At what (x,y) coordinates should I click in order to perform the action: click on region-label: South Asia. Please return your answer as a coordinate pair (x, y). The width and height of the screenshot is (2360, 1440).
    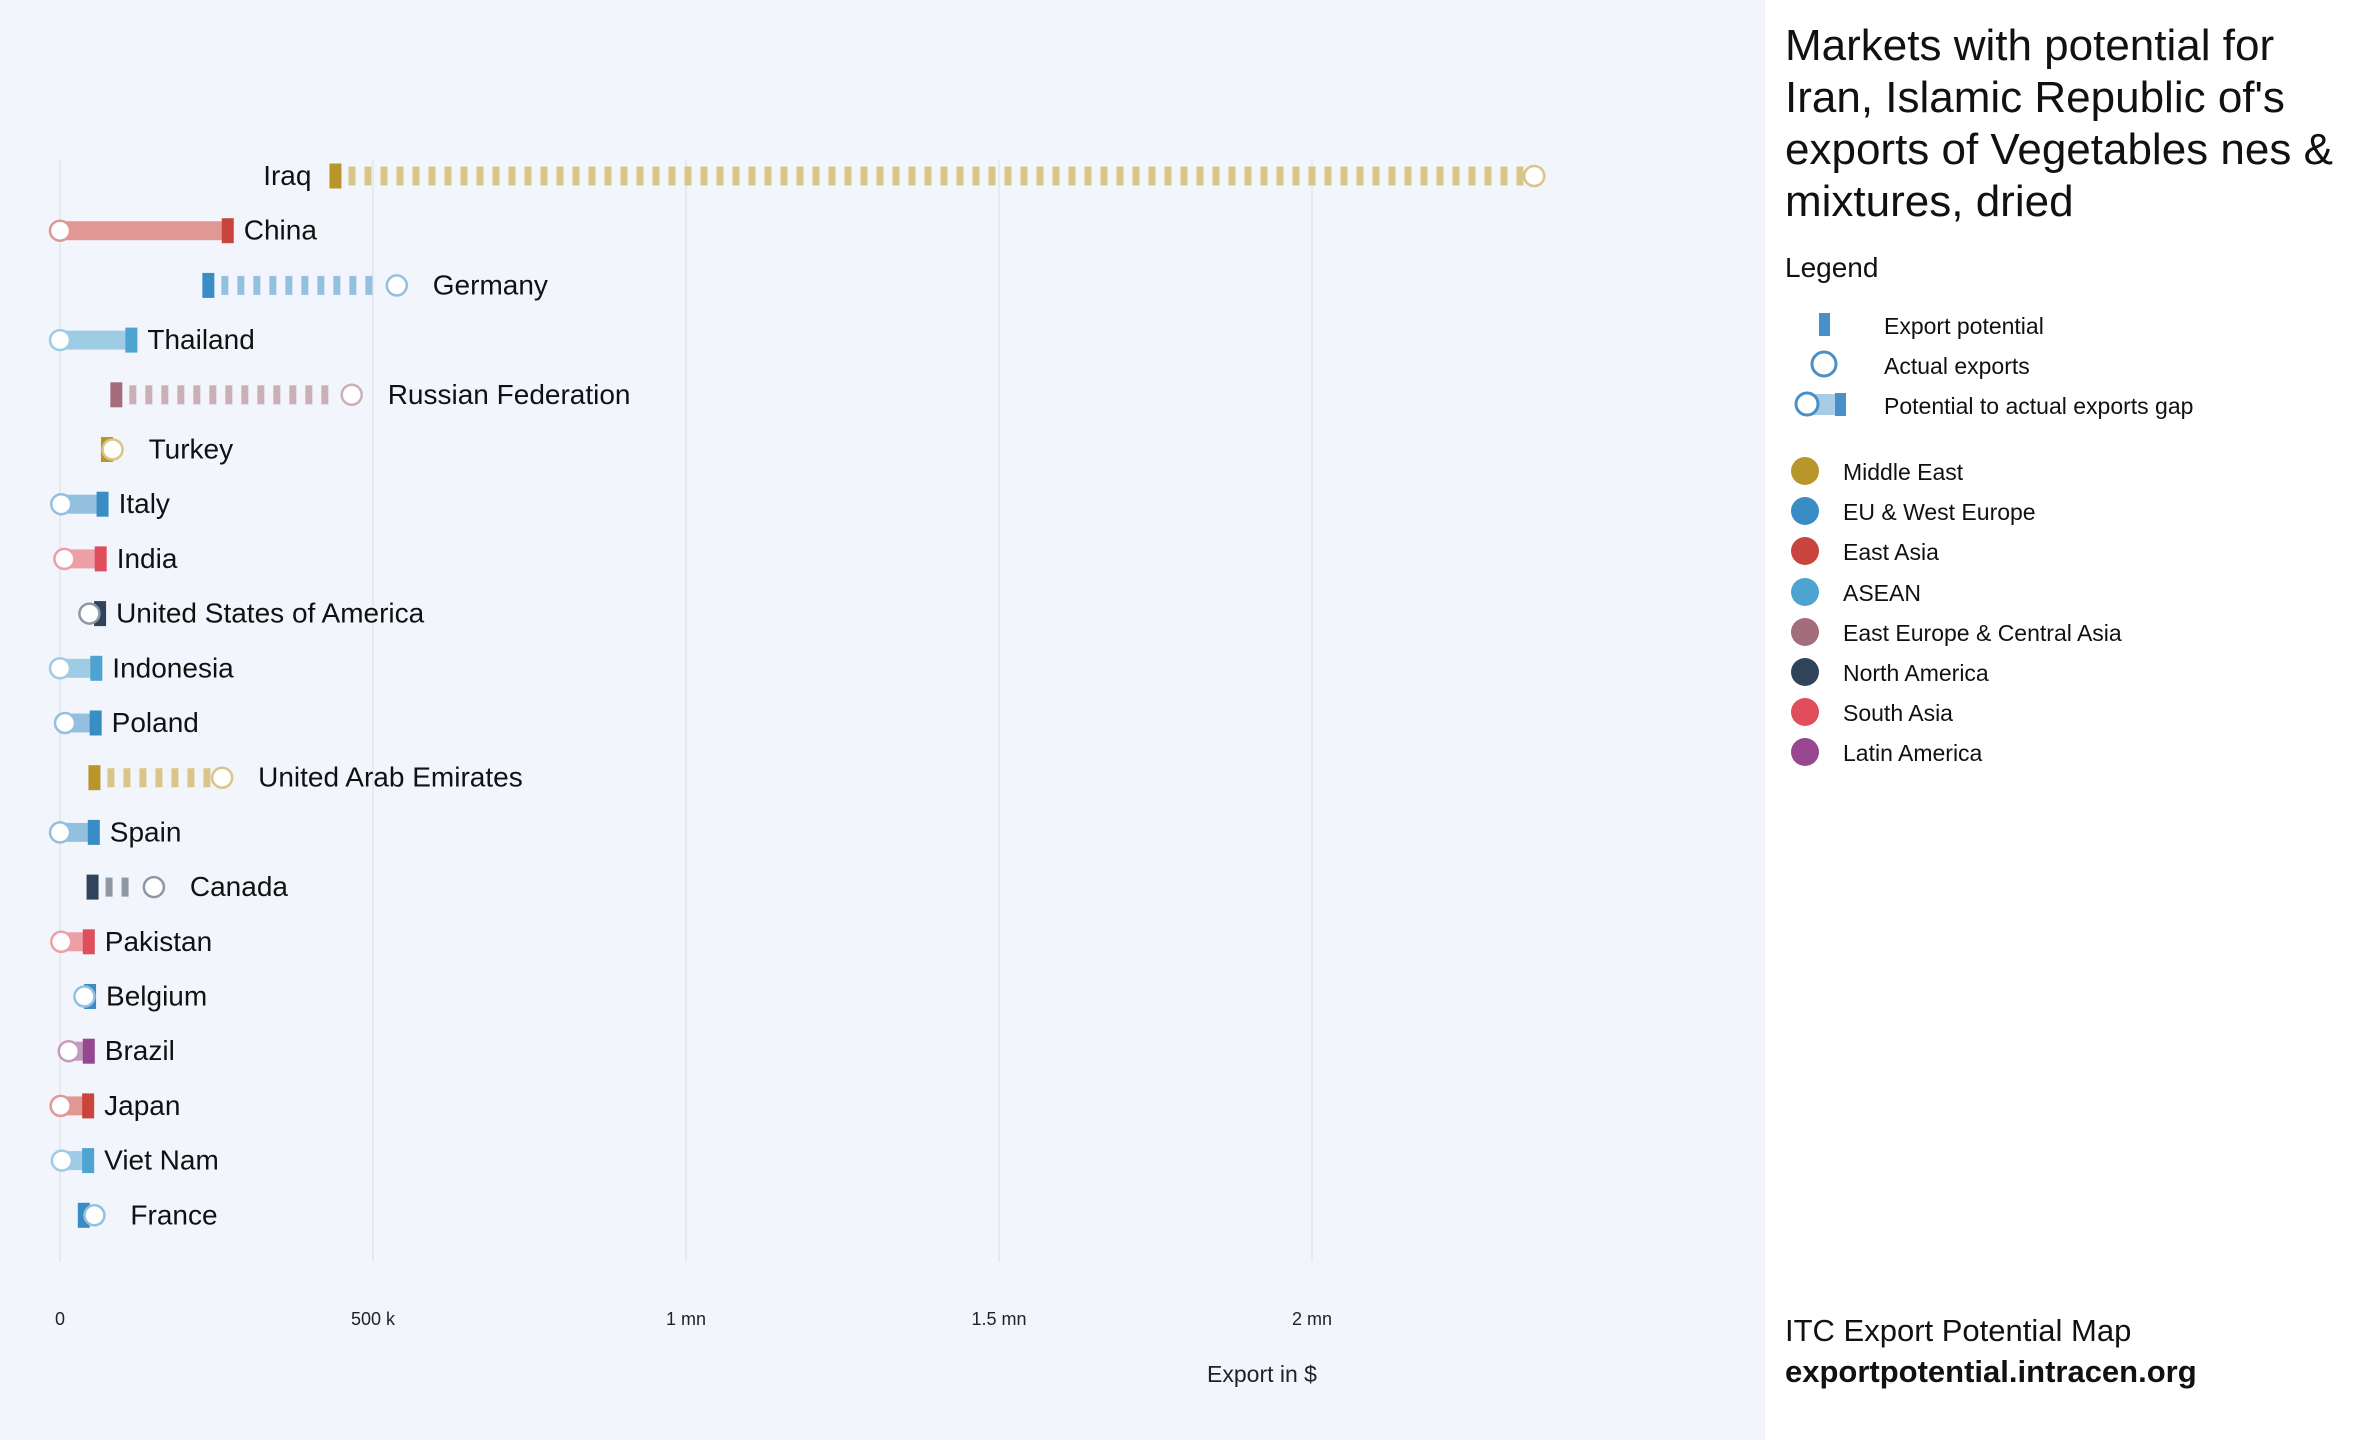
    Looking at the image, I should click on (1898, 713).